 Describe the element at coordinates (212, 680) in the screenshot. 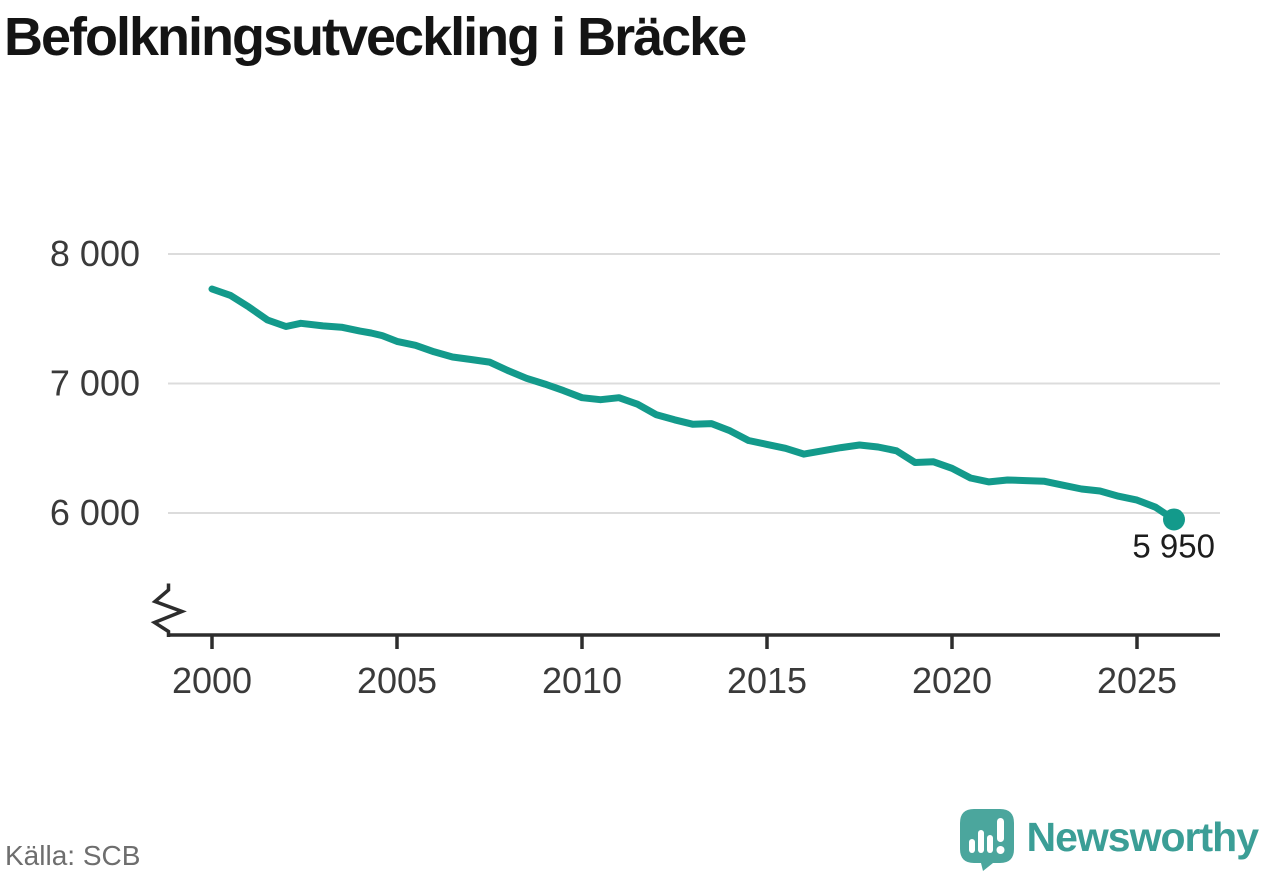

I see `x-tick-label: 2000` at that location.